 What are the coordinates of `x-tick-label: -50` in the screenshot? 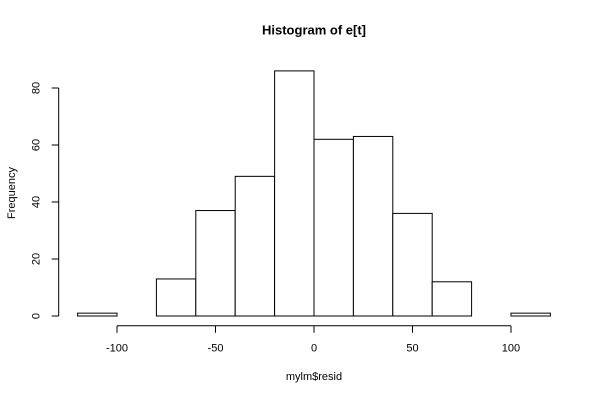 It's located at (216, 349).